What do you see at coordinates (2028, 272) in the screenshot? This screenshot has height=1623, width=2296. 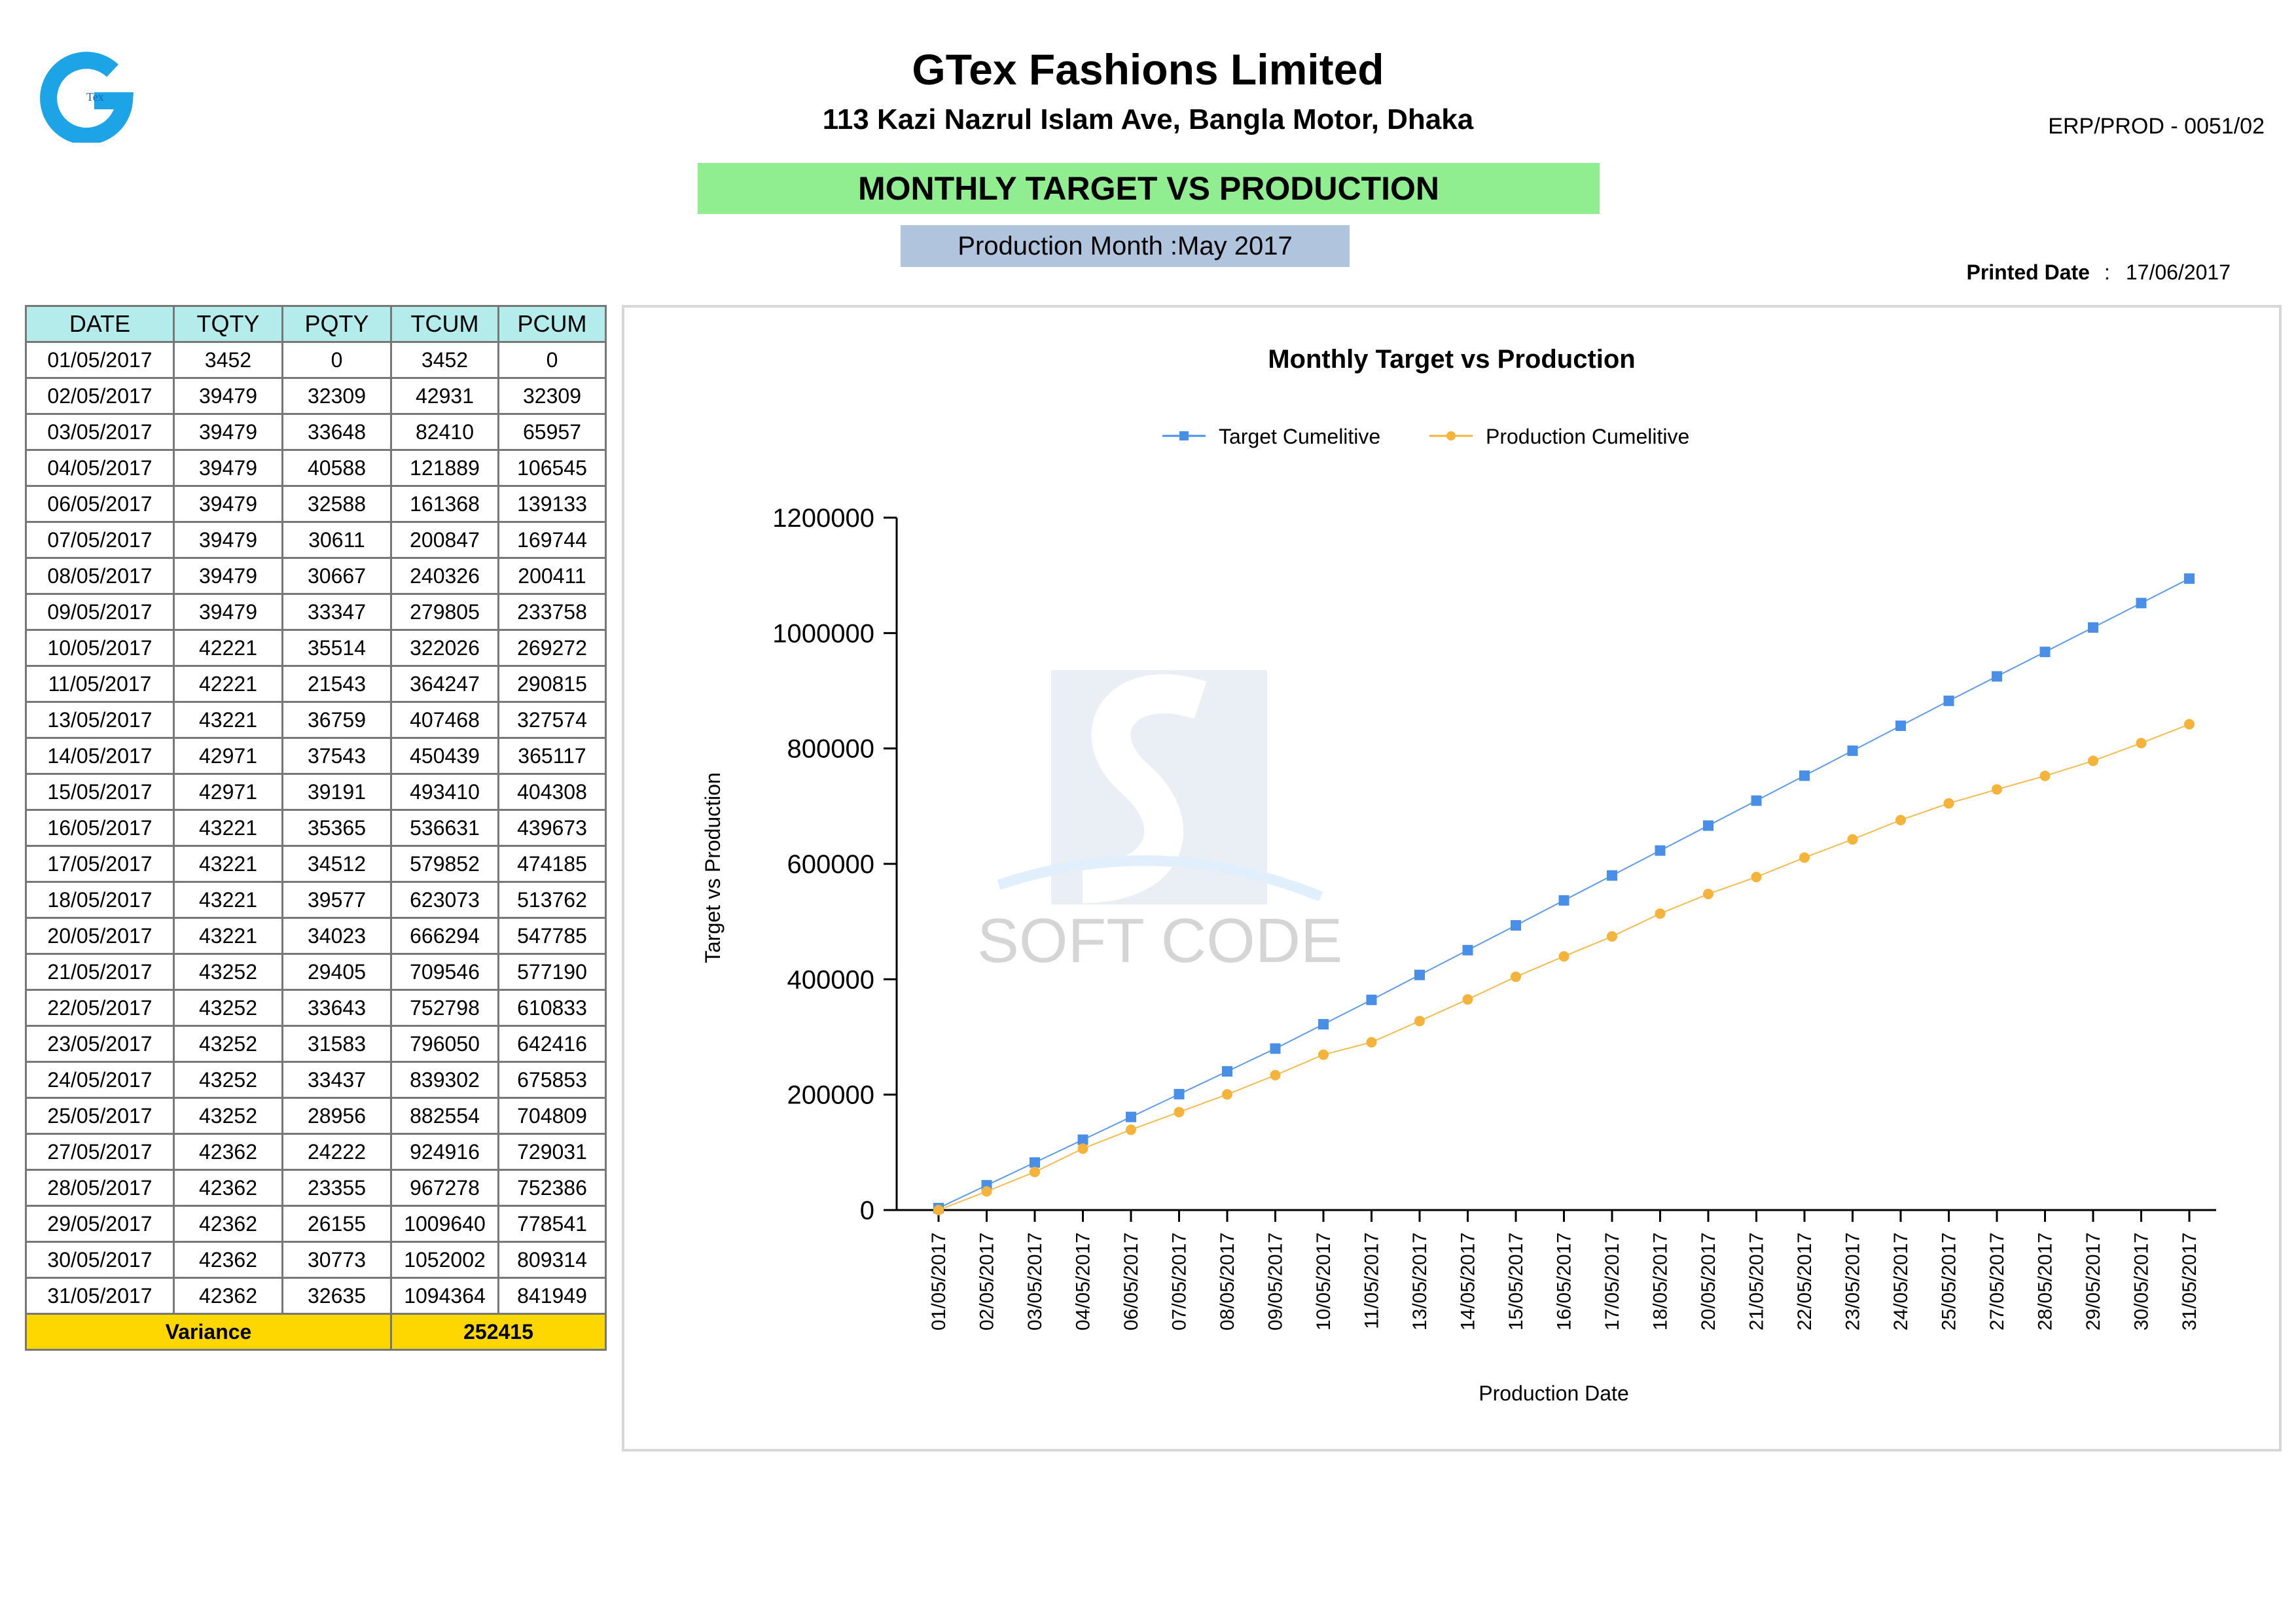 I see `printed-date-label: Printed Date` at bounding box center [2028, 272].